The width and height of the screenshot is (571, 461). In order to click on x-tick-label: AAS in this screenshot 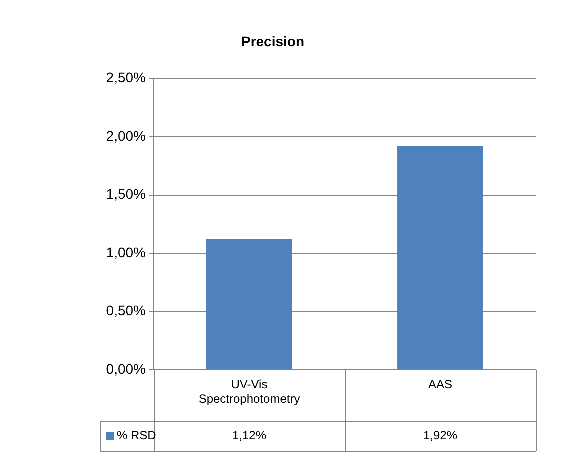, I will do `click(440, 385)`.